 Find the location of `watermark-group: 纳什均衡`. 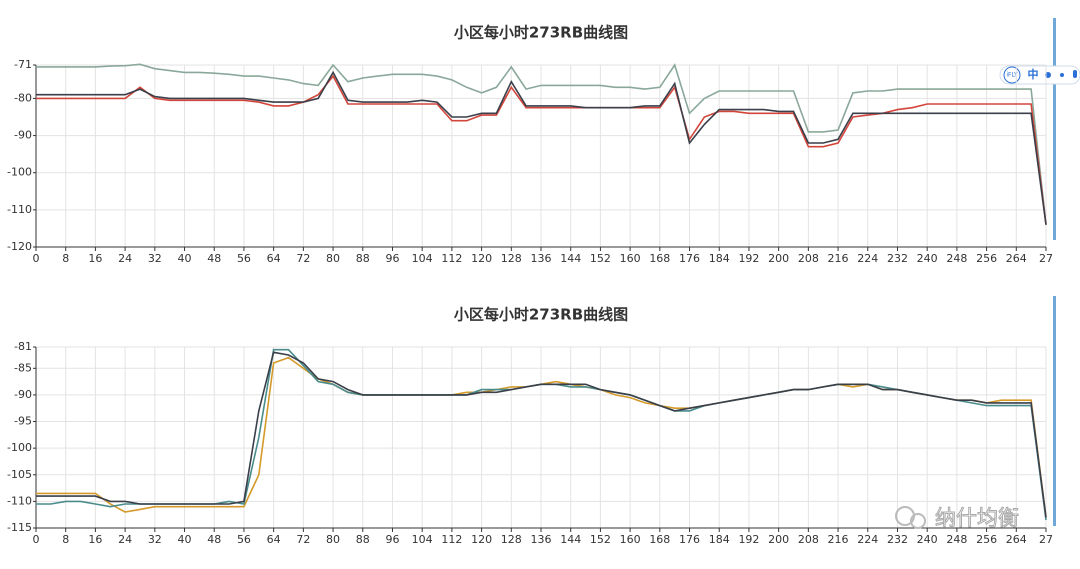

watermark-group: 纳什均衡 is located at coordinates (957, 518).